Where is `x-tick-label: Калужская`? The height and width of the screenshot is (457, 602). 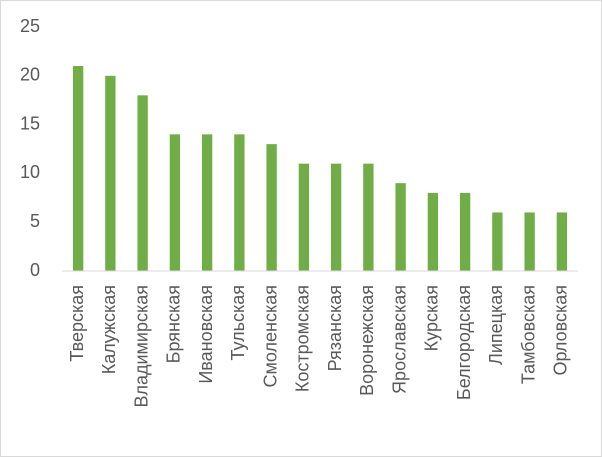
x-tick-label: Калужская is located at coordinates (109, 329).